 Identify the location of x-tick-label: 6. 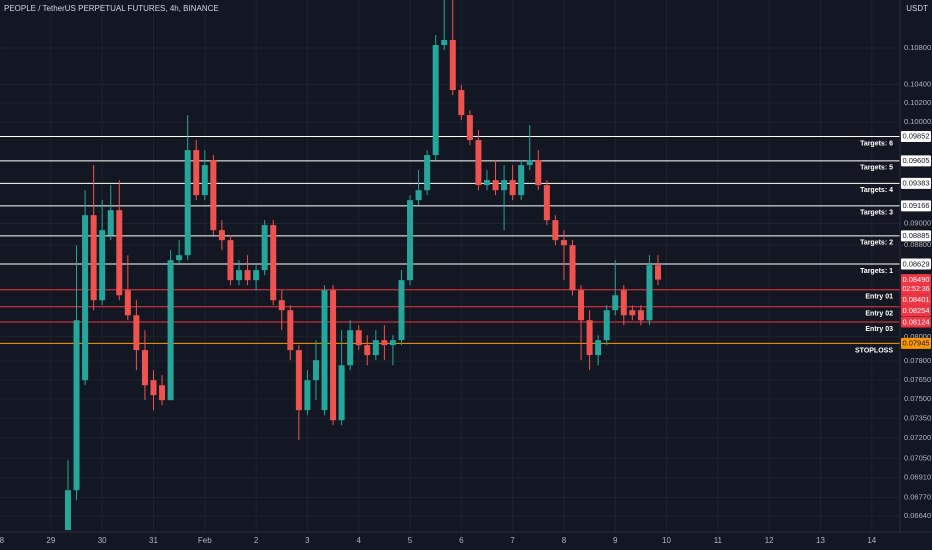
(461, 540).